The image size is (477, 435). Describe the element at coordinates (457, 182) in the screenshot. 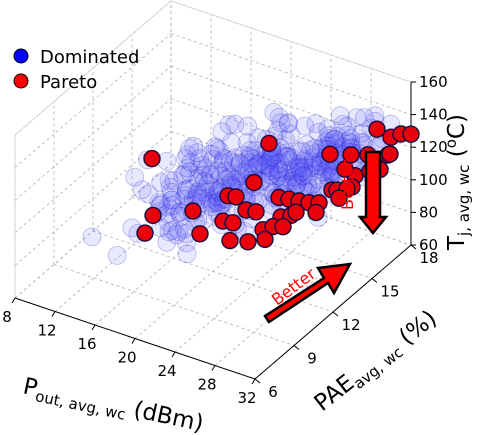

I see `z-axis-label: Tj, avg, wc (oC)` at that location.